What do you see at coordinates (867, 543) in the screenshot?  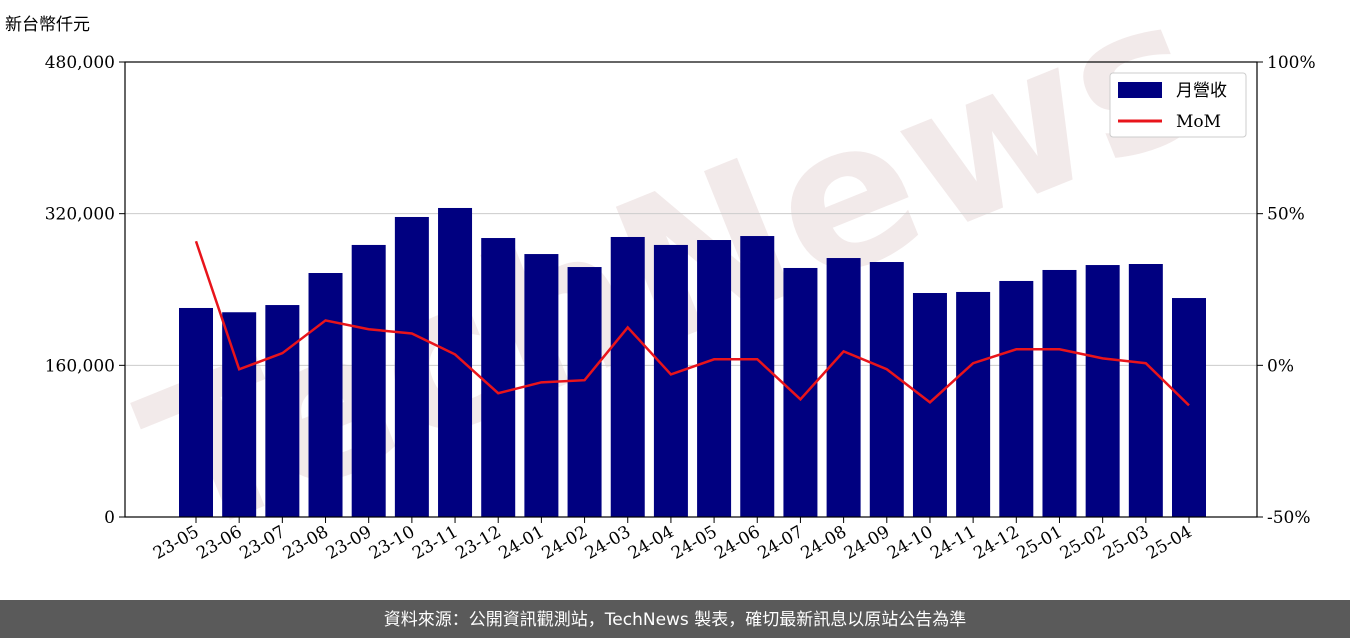 I see `x-tick-label: 24-09` at bounding box center [867, 543].